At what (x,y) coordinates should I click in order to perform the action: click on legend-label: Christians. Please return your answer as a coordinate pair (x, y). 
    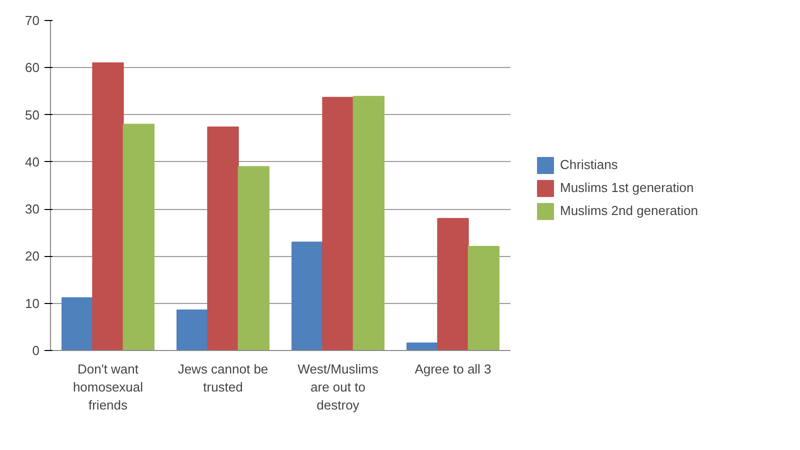
    Looking at the image, I should click on (589, 164).